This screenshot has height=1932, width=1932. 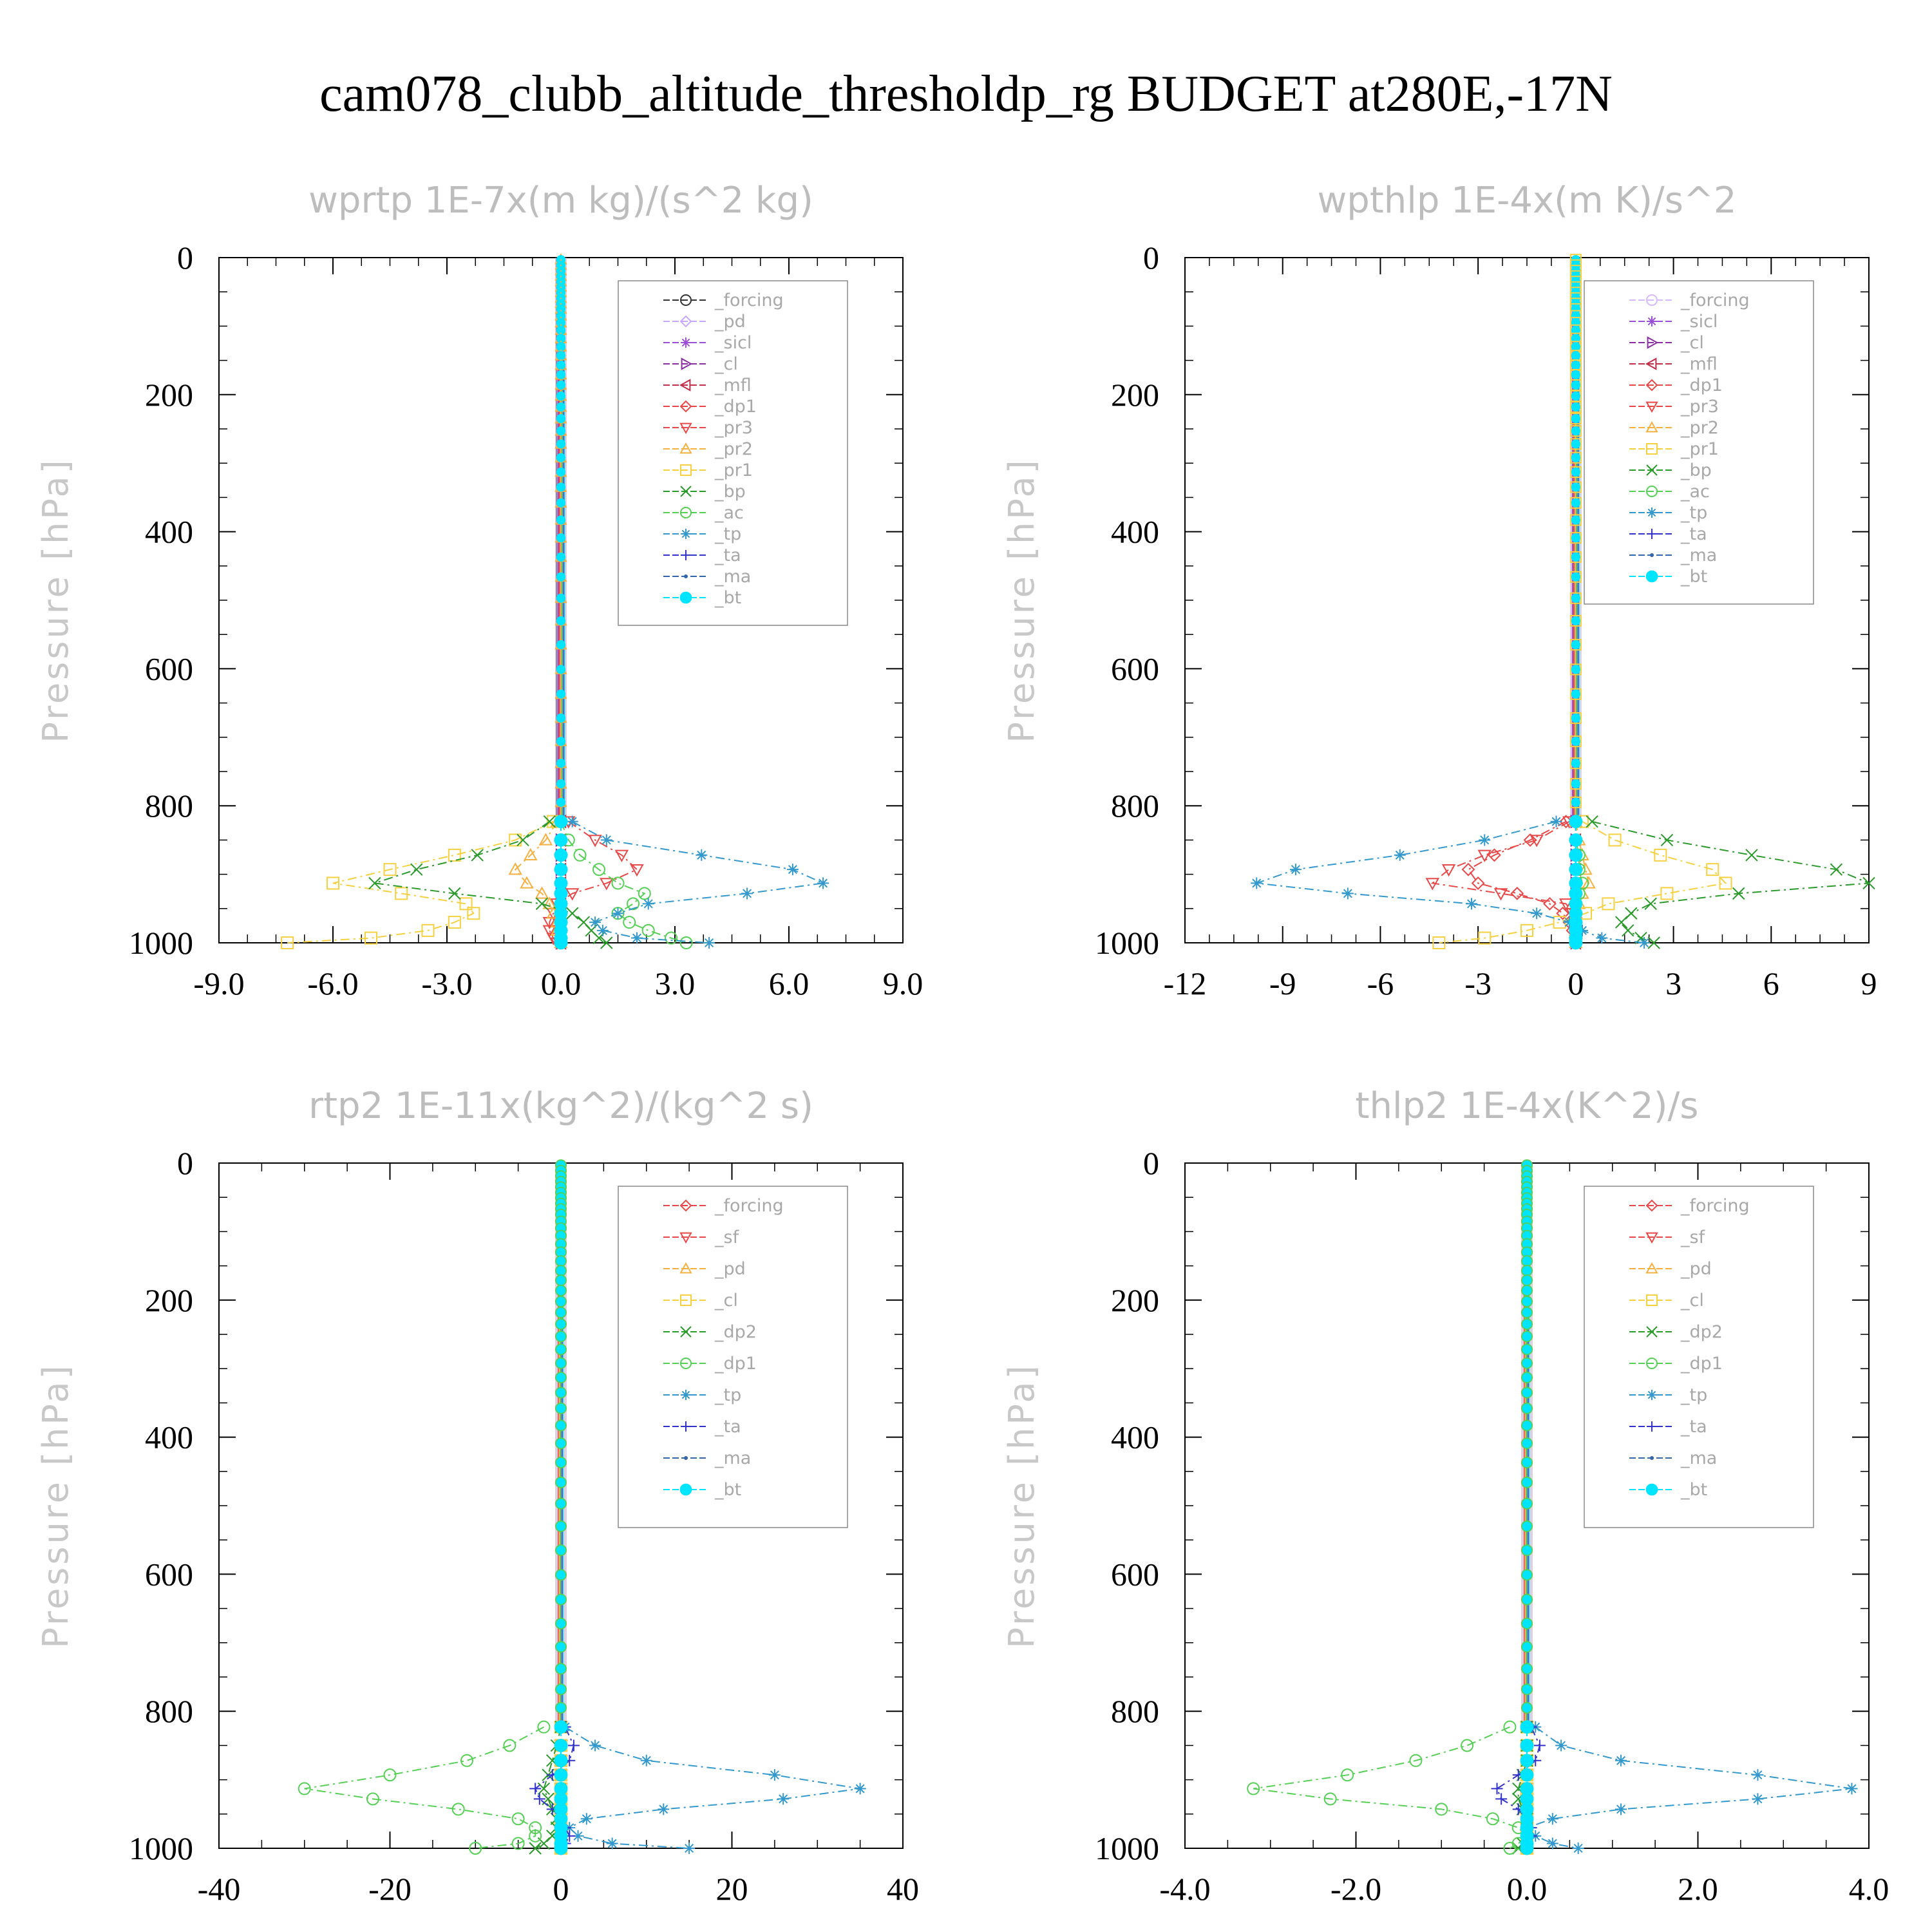 I want to click on y-tick-label: 1000, so click(x=1127, y=943).